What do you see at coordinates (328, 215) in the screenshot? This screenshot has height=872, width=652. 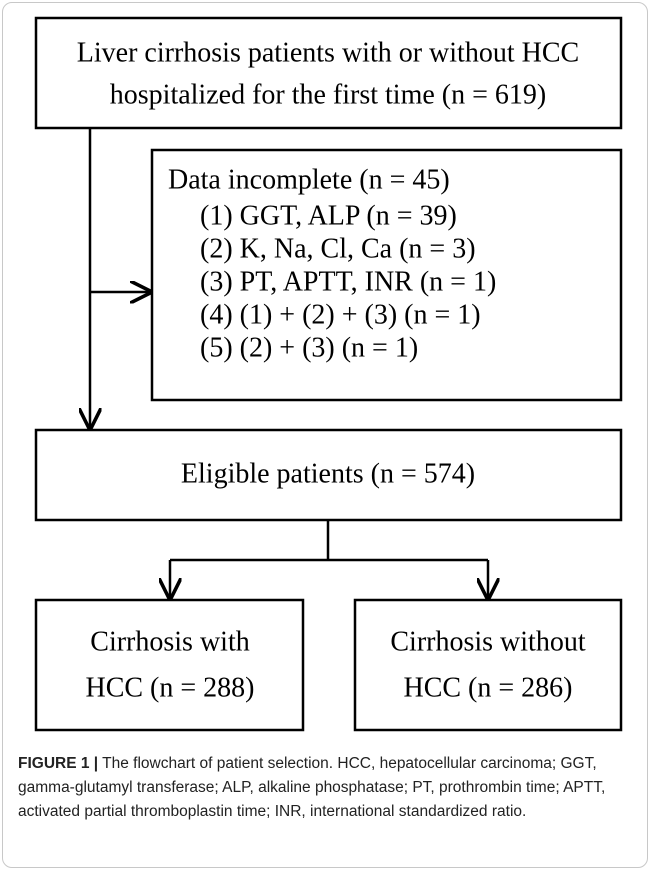 I see `node-text: (1) GGT, ALP (n = 39)` at bounding box center [328, 215].